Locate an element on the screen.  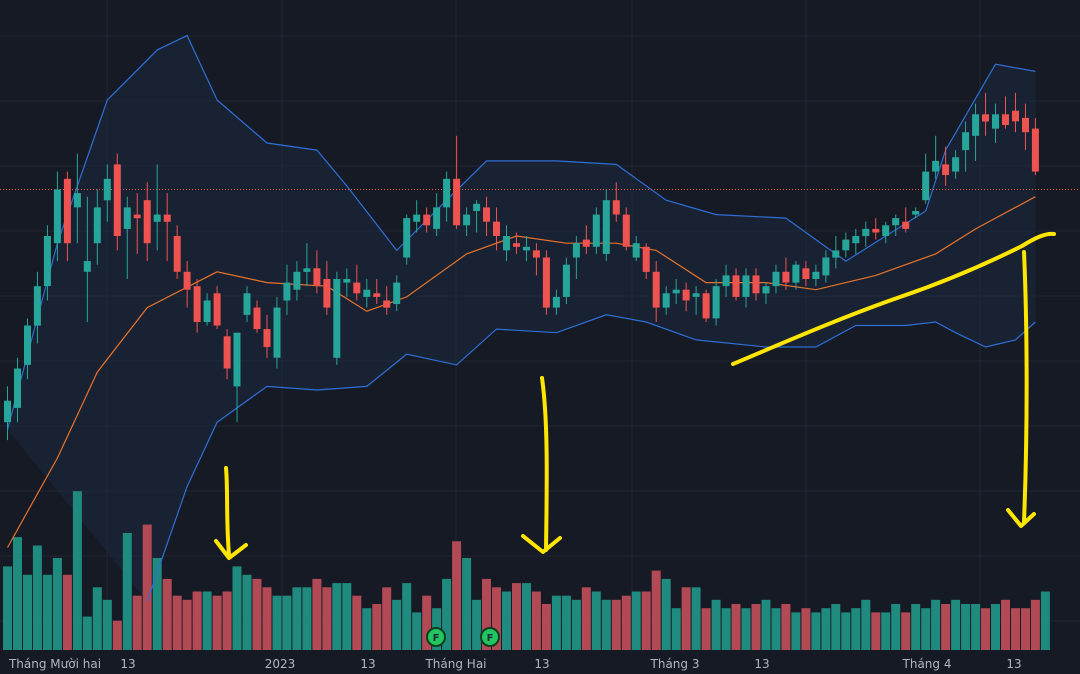
event-marker-0: F is located at coordinates (436, 637).